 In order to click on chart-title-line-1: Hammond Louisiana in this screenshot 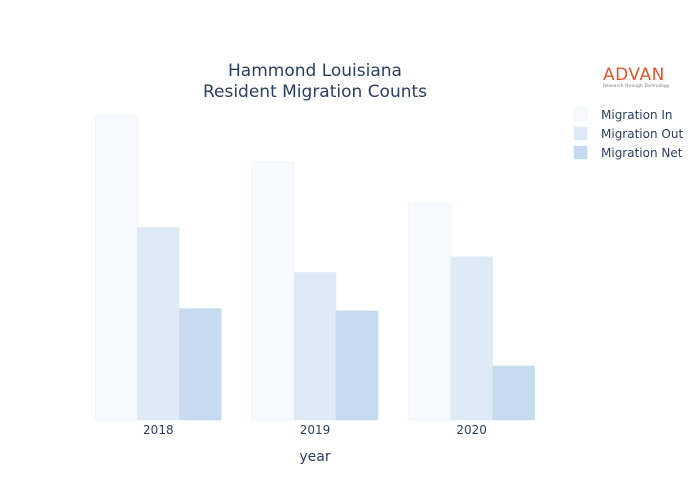, I will do `click(315, 71)`.